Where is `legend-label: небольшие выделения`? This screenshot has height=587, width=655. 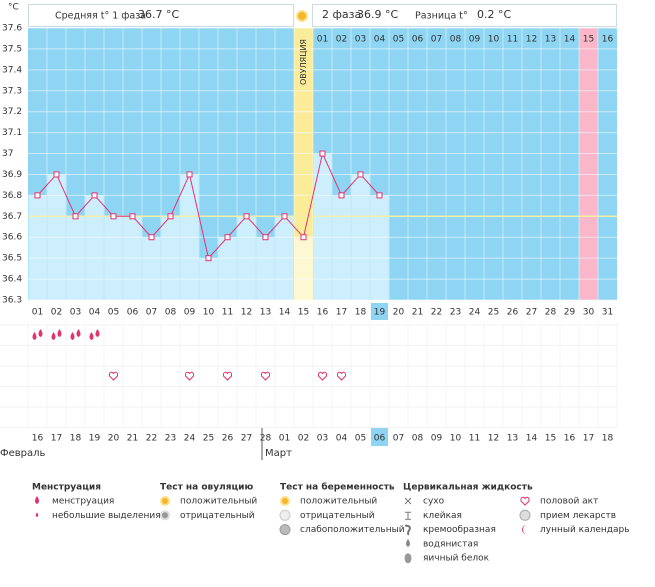 legend-label: небольшие выделения is located at coordinates (106, 516).